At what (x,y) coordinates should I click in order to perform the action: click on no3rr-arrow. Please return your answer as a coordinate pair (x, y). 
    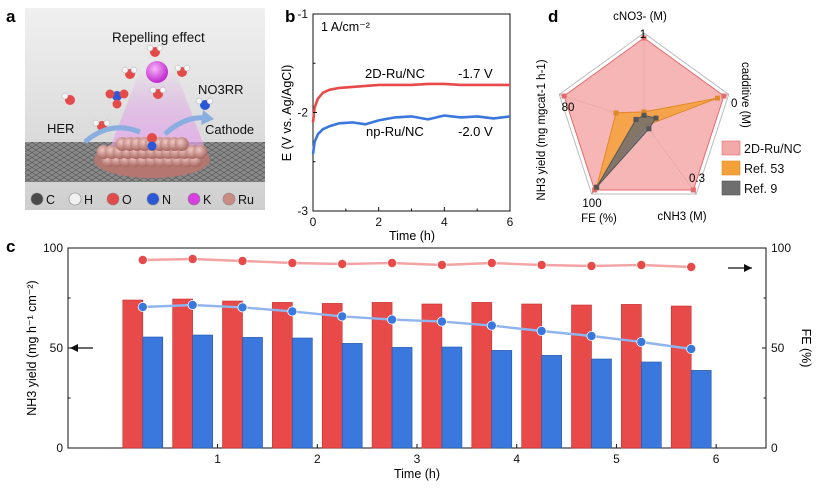
    Looking at the image, I should click on (184, 125).